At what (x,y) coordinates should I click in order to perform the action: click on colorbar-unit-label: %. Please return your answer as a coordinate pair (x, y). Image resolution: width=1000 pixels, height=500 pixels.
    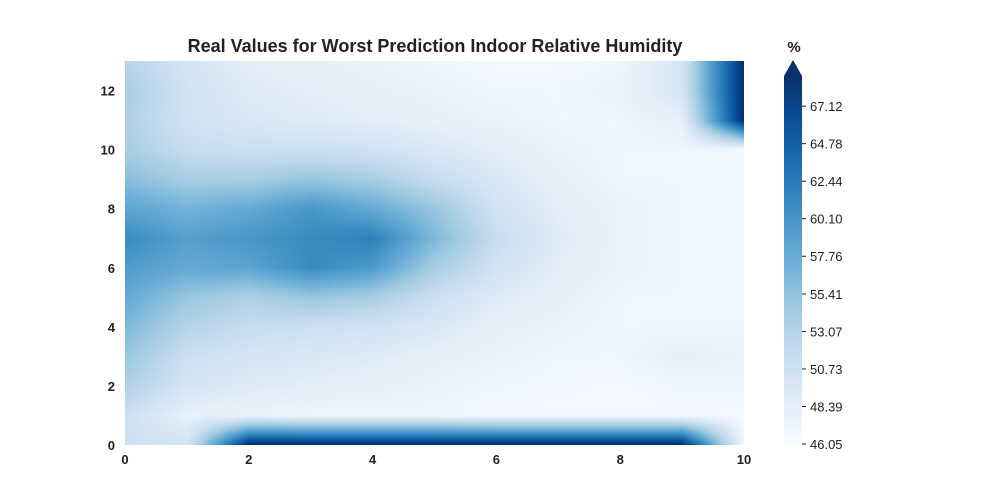
    Looking at the image, I should click on (793, 47).